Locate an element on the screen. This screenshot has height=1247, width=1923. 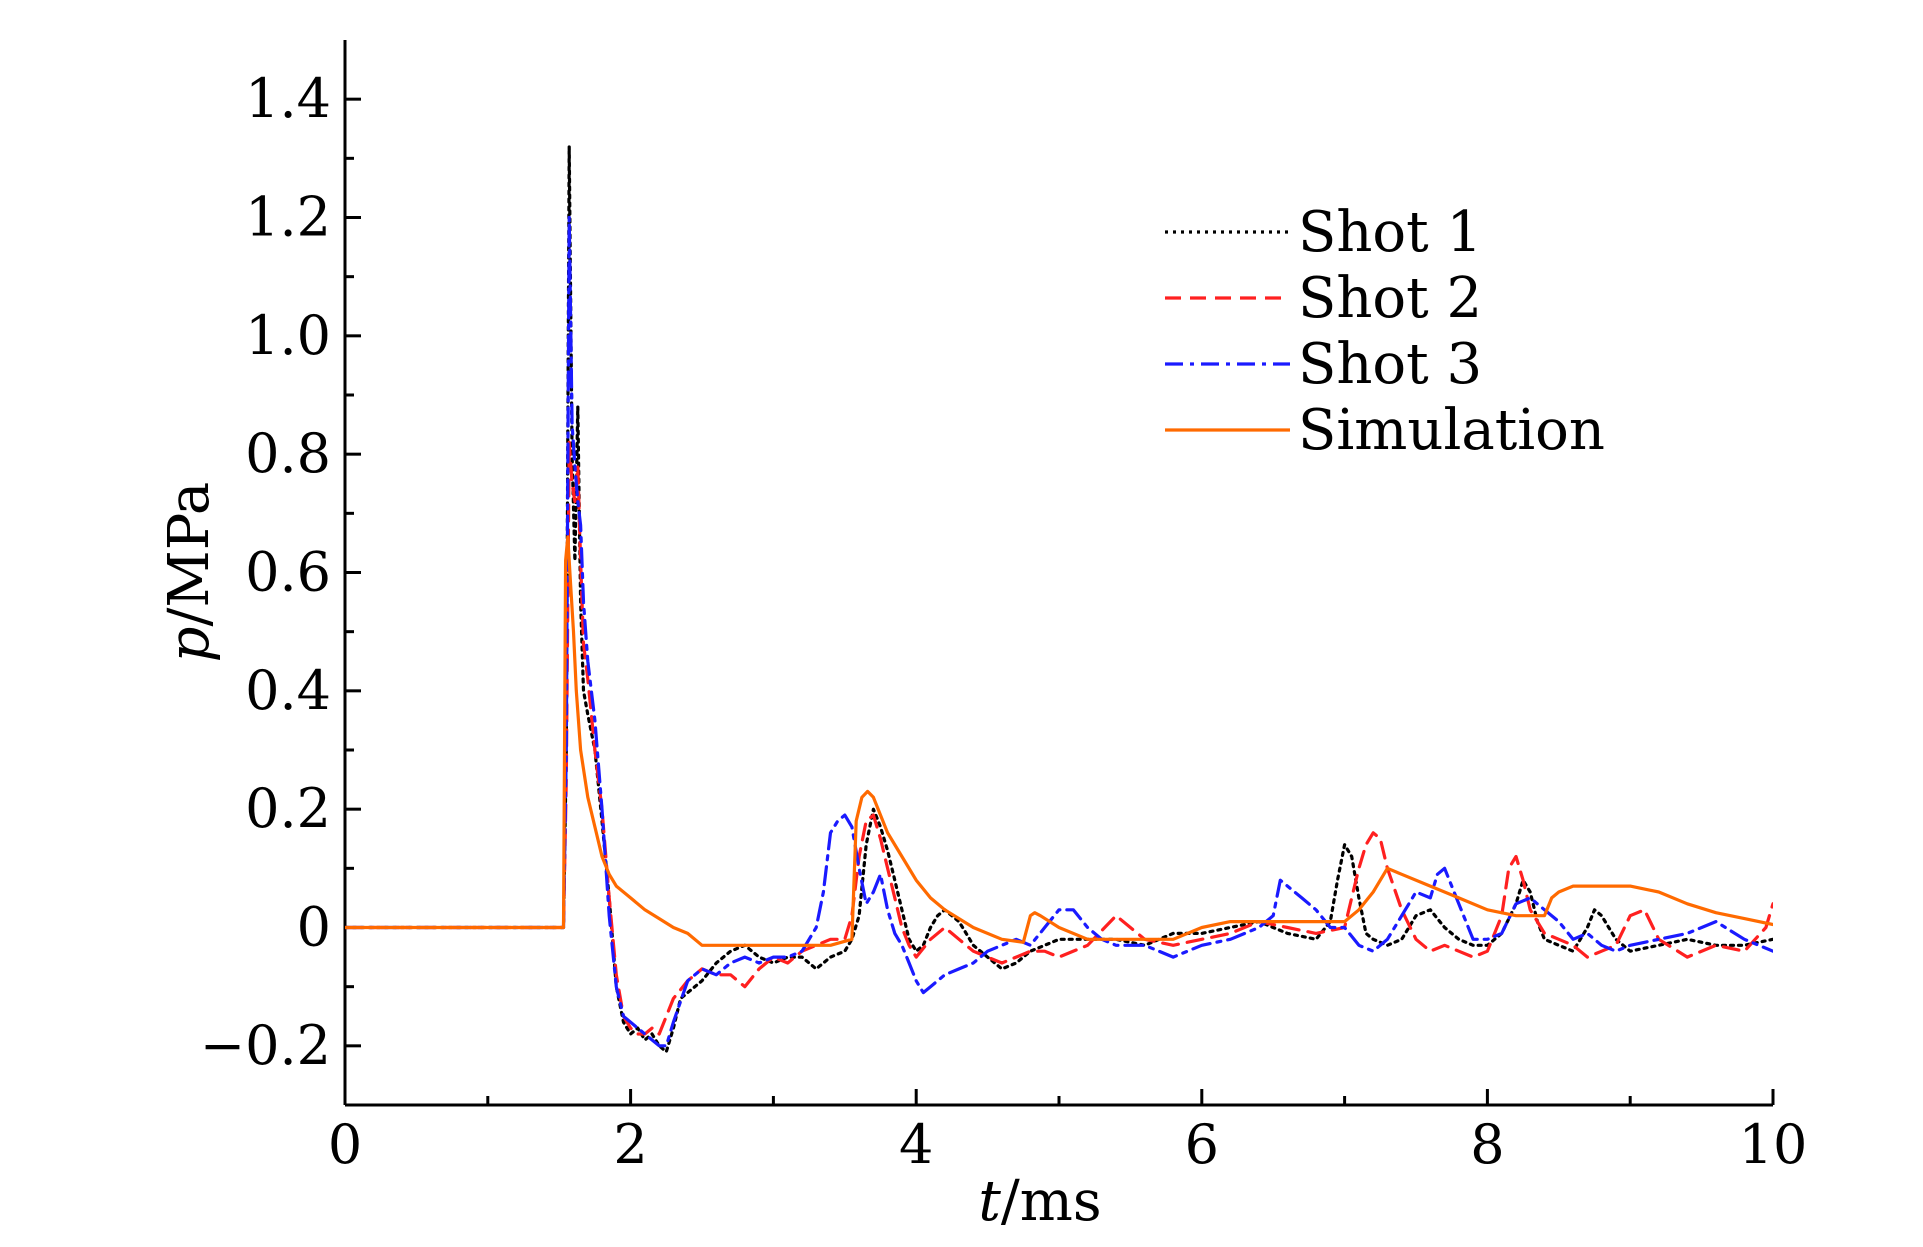
x-axis-title: t/ms is located at coordinates (1039, 1201).